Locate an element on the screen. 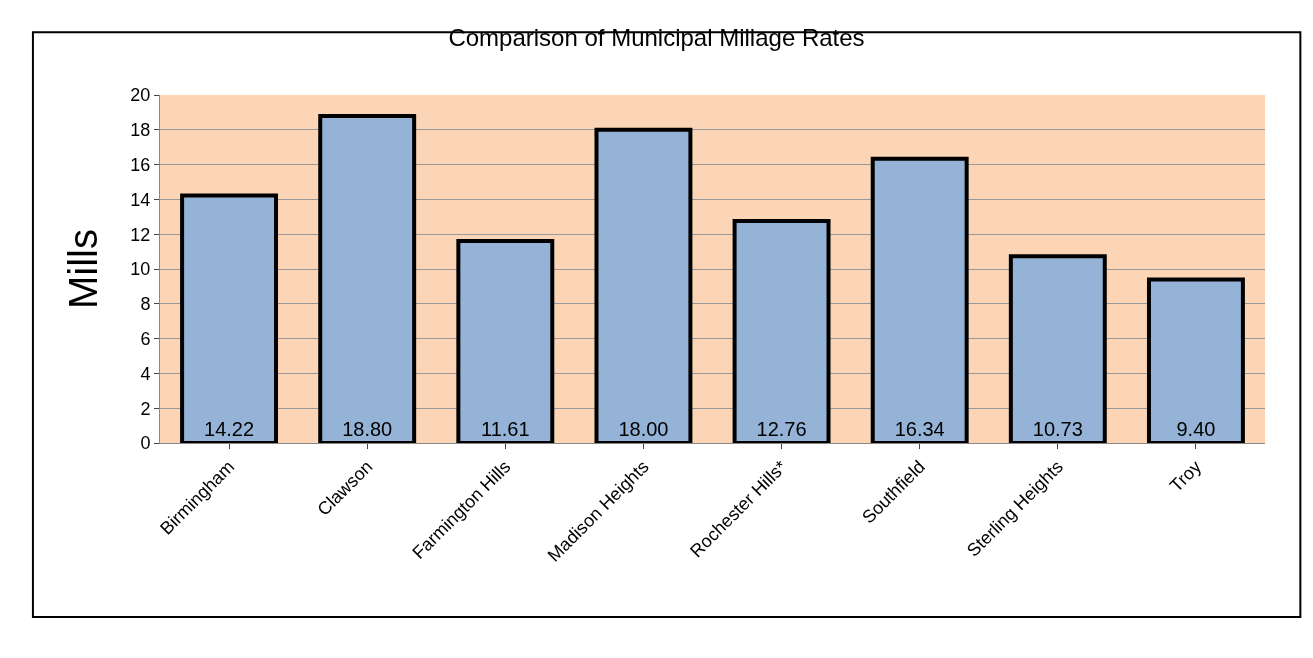  data-label: 11.61 is located at coordinates (505, 429).